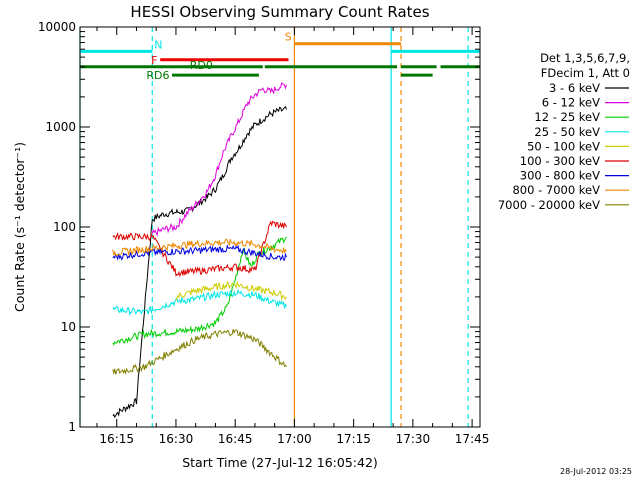  I want to click on y-tick-label-0: 1, so click(72, 427).